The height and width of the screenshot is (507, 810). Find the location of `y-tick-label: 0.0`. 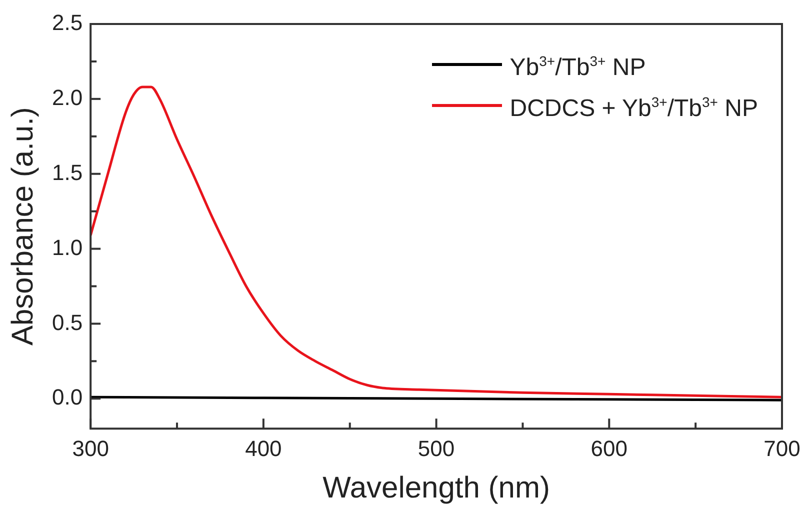

y-tick-label: 0.0 is located at coordinates (67, 397).